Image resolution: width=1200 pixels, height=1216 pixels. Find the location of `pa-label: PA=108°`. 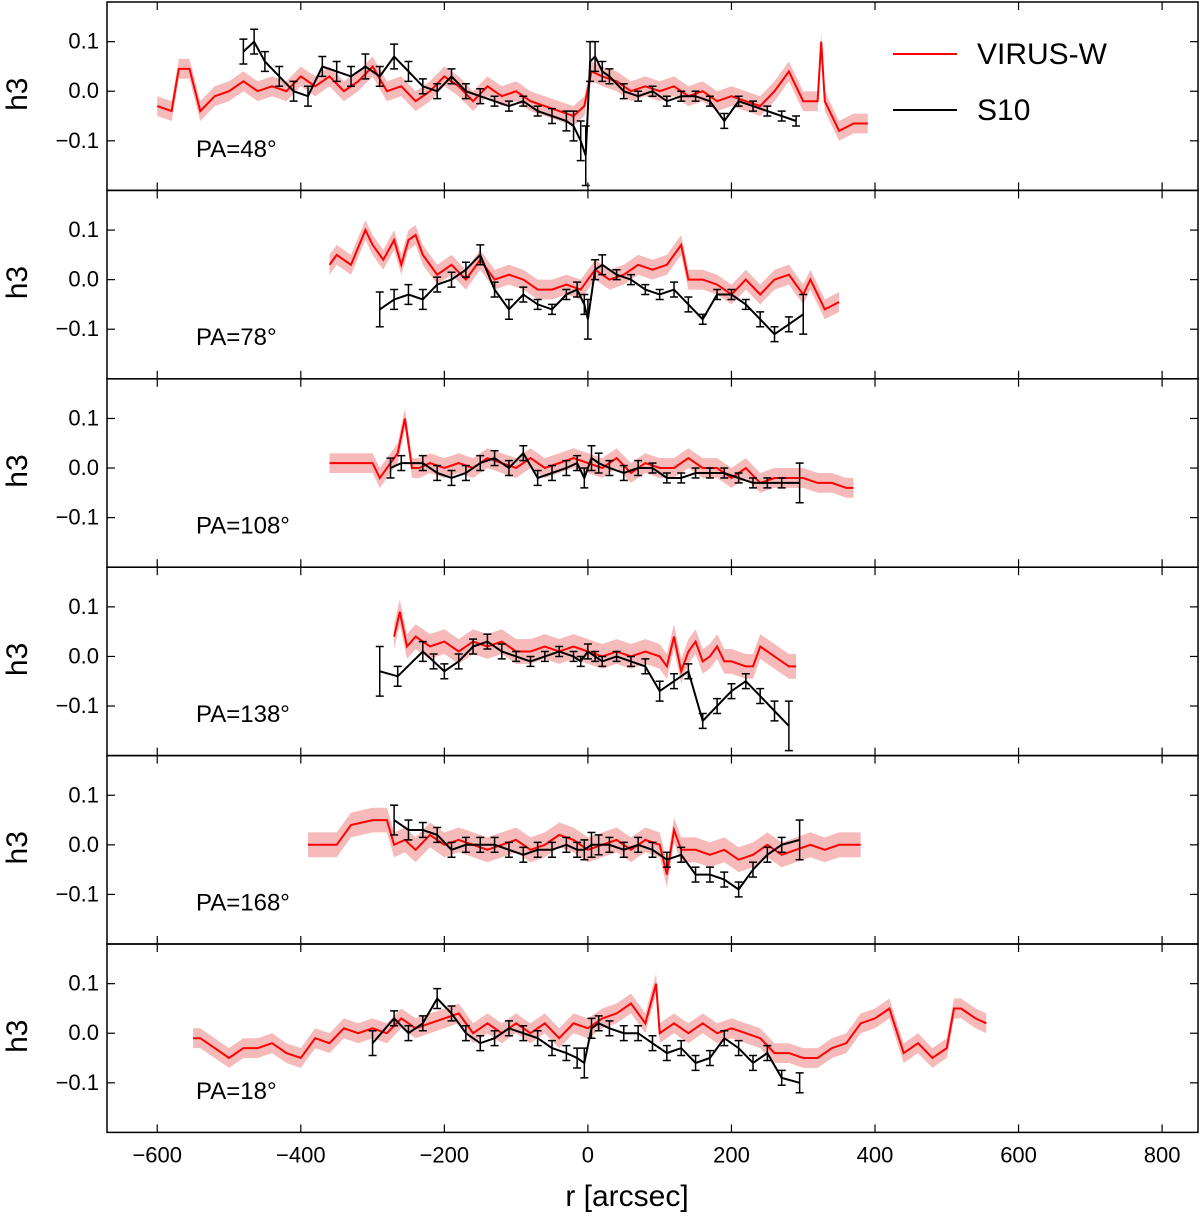

pa-label: PA=108° is located at coordinates (243, 526).